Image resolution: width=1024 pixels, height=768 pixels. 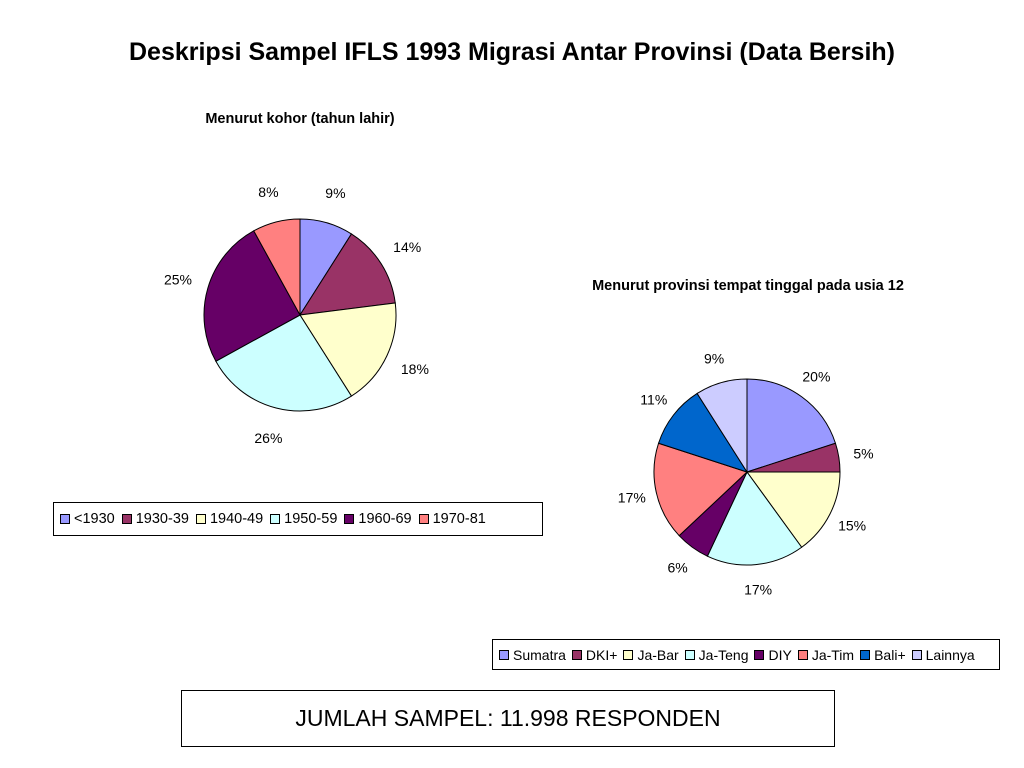 I want to click on chart-title-kohor: Menurut kohor (tahun lahir), so click(x=300, y=119).